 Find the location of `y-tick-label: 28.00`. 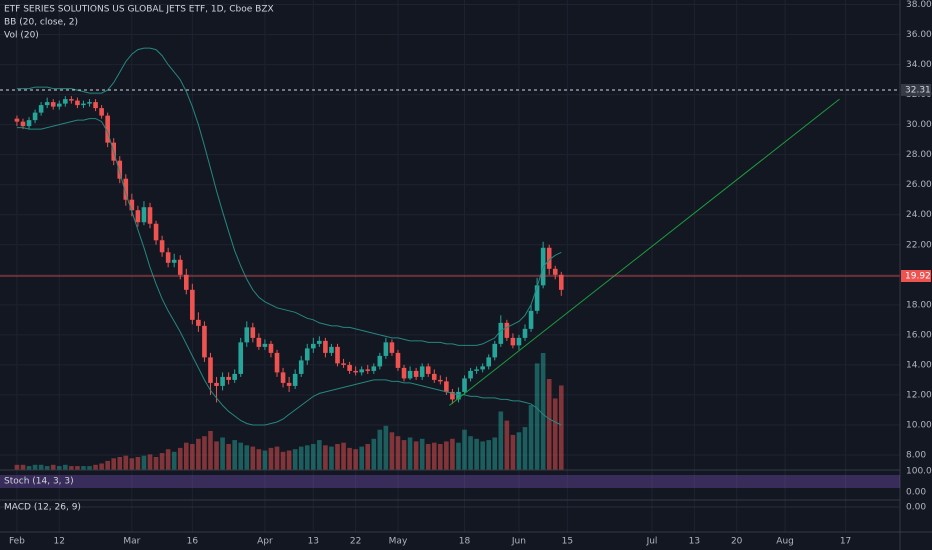

y-tick-label: 28.00 is located at coordinates (919, 155).